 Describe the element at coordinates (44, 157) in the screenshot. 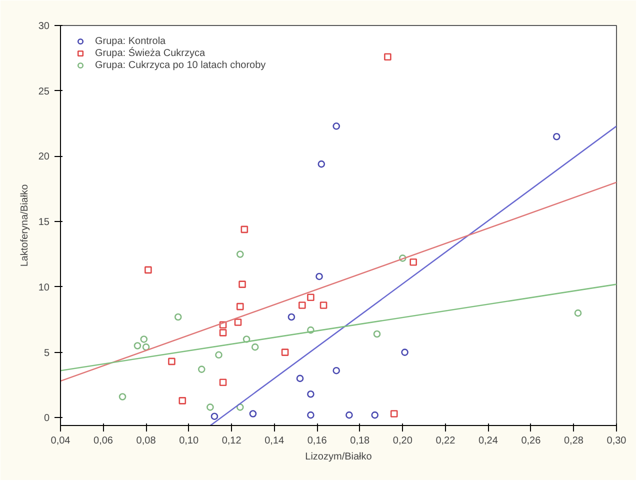

I see `y-tick-label: 20` at that location.